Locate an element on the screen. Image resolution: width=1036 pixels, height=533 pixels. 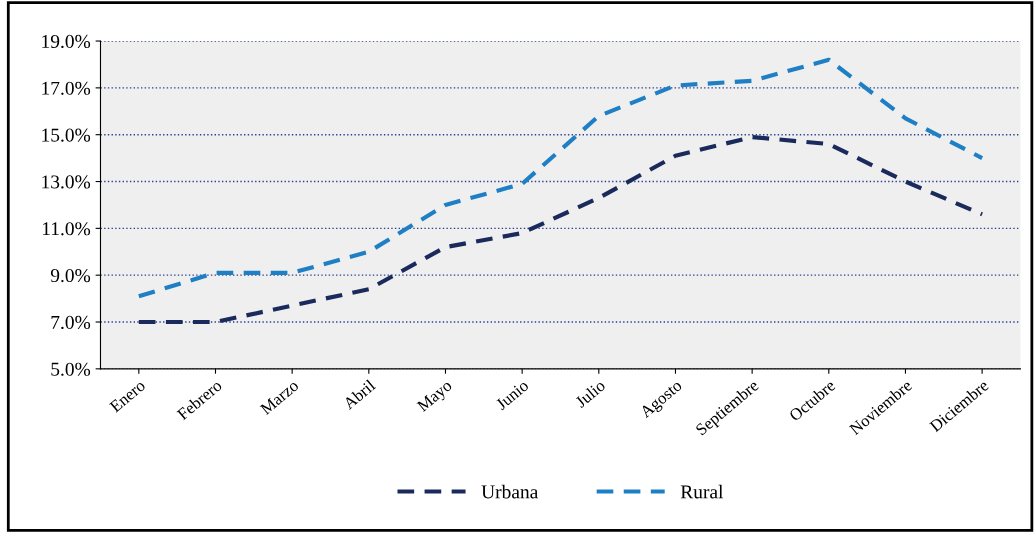
y-tick-label: 17.0% is located at coordinates (66, 88).